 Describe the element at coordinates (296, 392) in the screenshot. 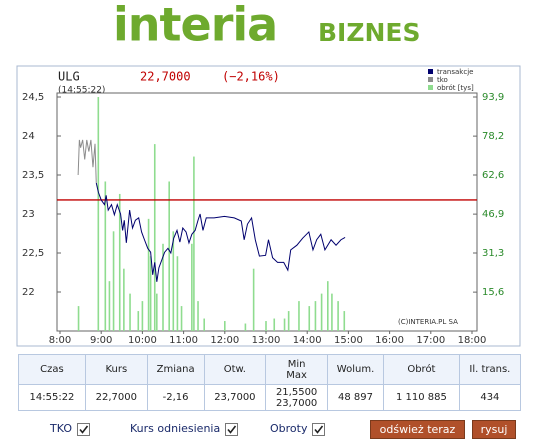

I see `cell-text: 21,5500` at that location.